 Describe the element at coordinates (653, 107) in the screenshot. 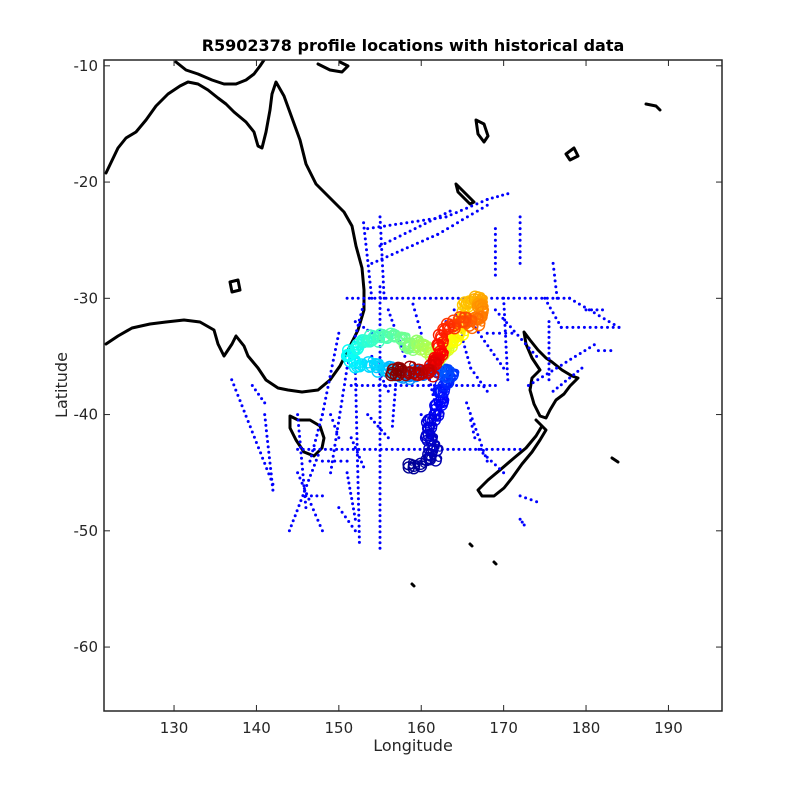

I see `coastline-island-tonga` at that location.